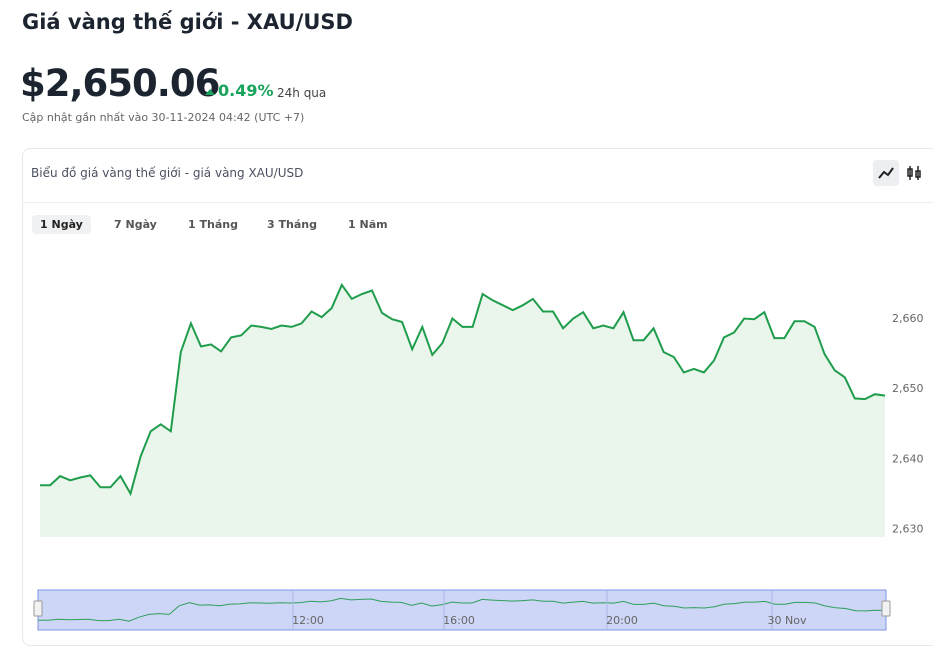 The width and height of the screenshot is (933, 647). I want to click on tab: 7 Ngày, so click(135, 224).